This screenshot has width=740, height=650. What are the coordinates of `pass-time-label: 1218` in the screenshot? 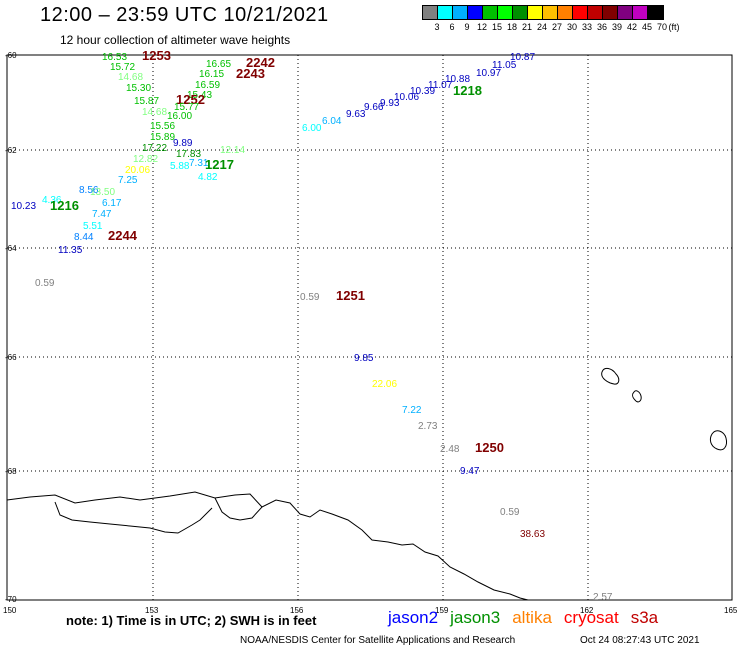 It's located at (467, 90).